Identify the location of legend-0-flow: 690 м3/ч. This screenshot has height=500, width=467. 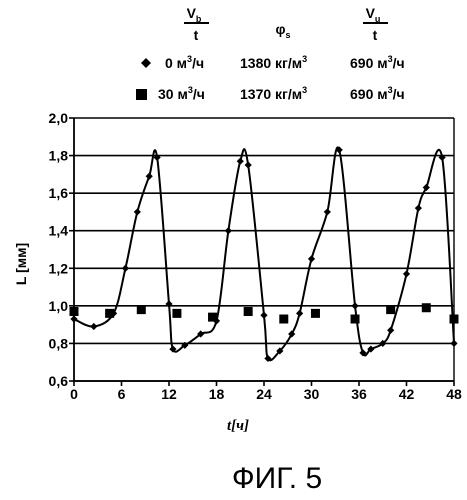
(377, 62).